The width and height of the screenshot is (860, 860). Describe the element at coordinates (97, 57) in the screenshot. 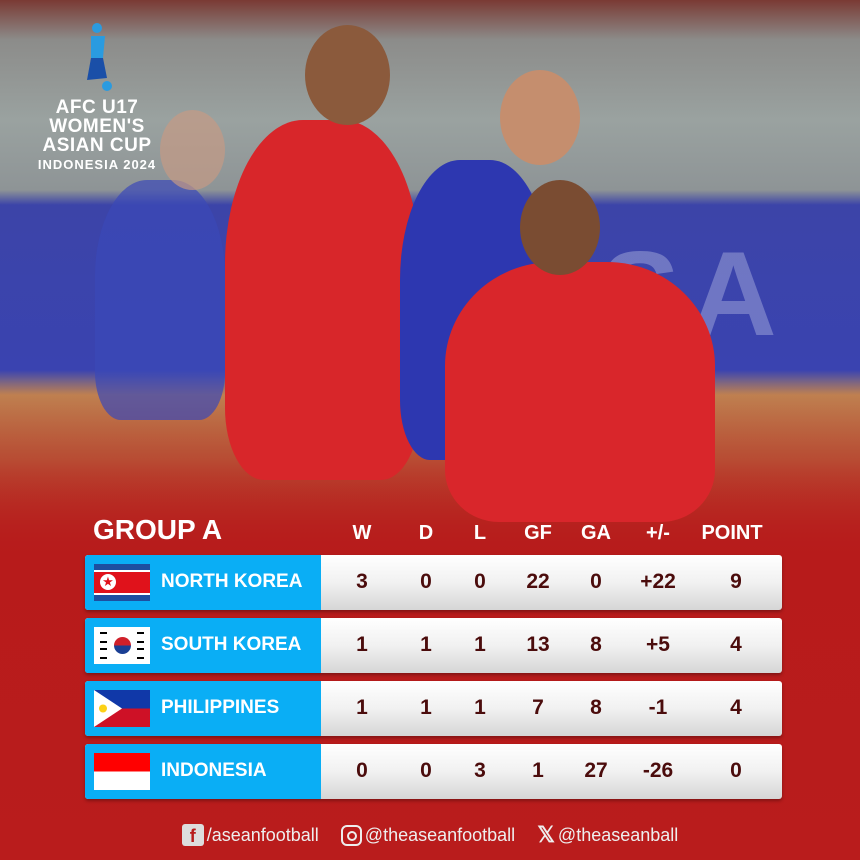

I see `player-logo-icon` at that location.